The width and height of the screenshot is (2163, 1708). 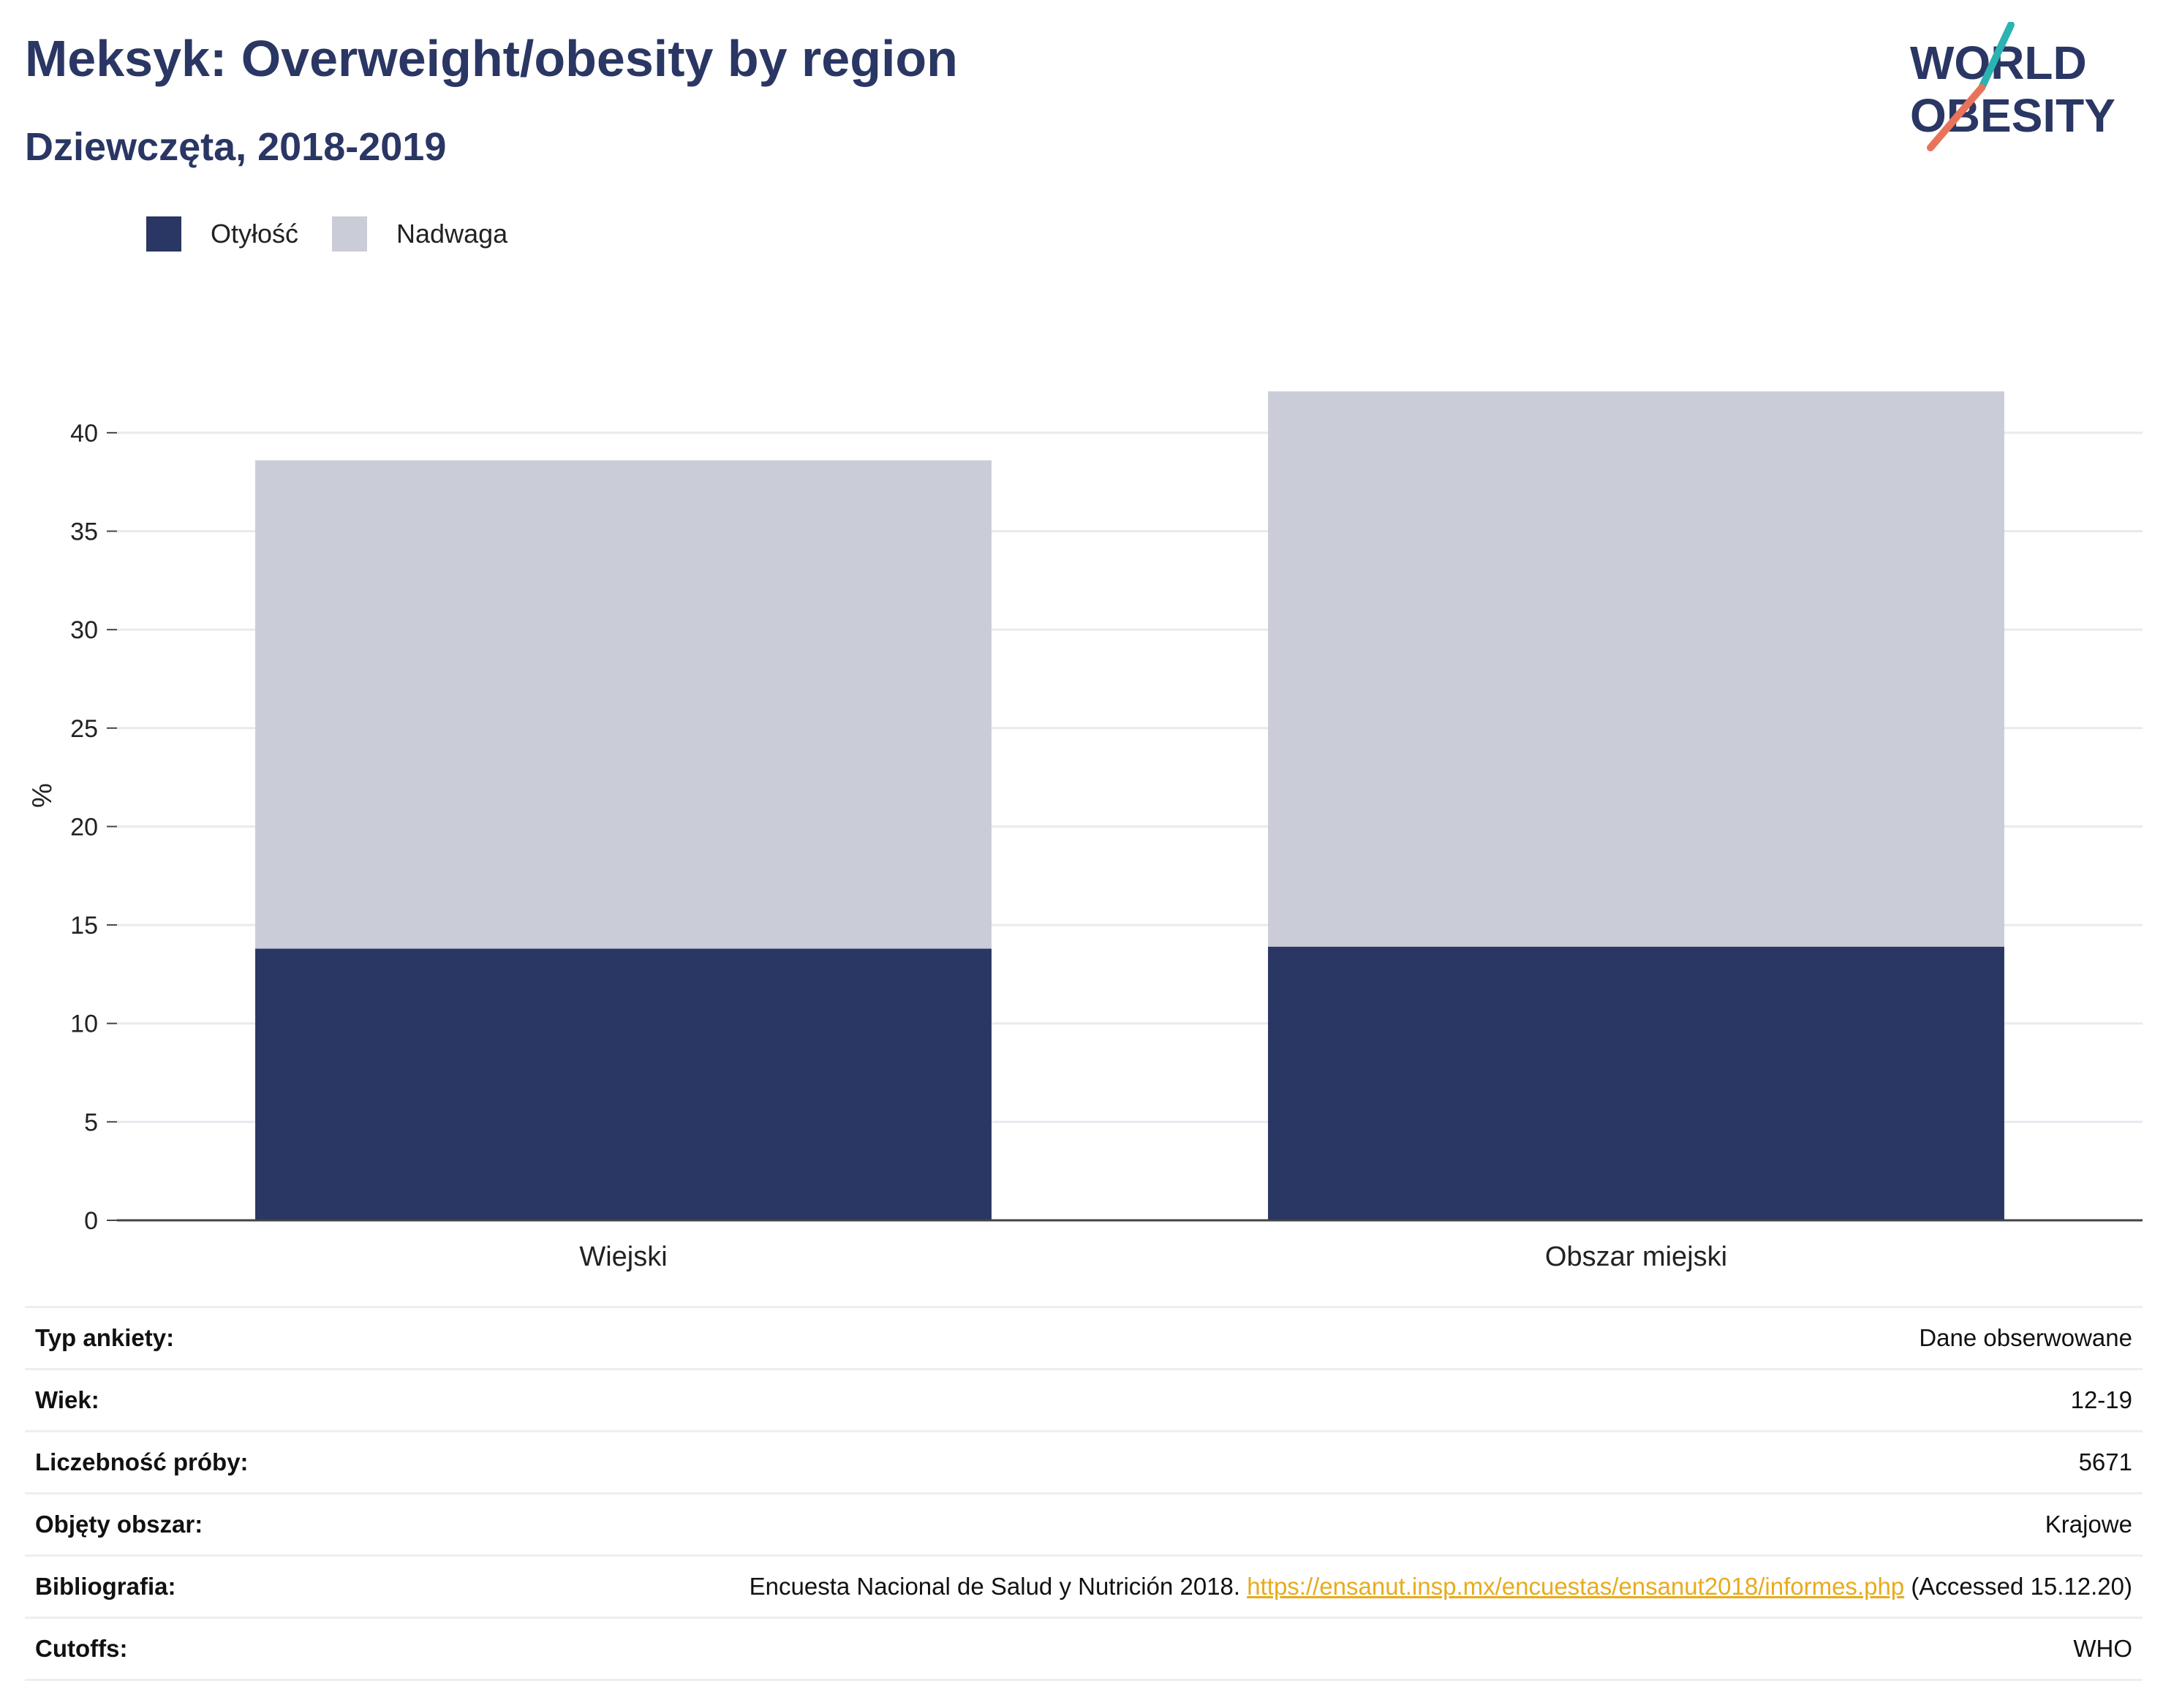 I want to click on legend-item-obesity: Otyłość, so click(x=222, y=234).